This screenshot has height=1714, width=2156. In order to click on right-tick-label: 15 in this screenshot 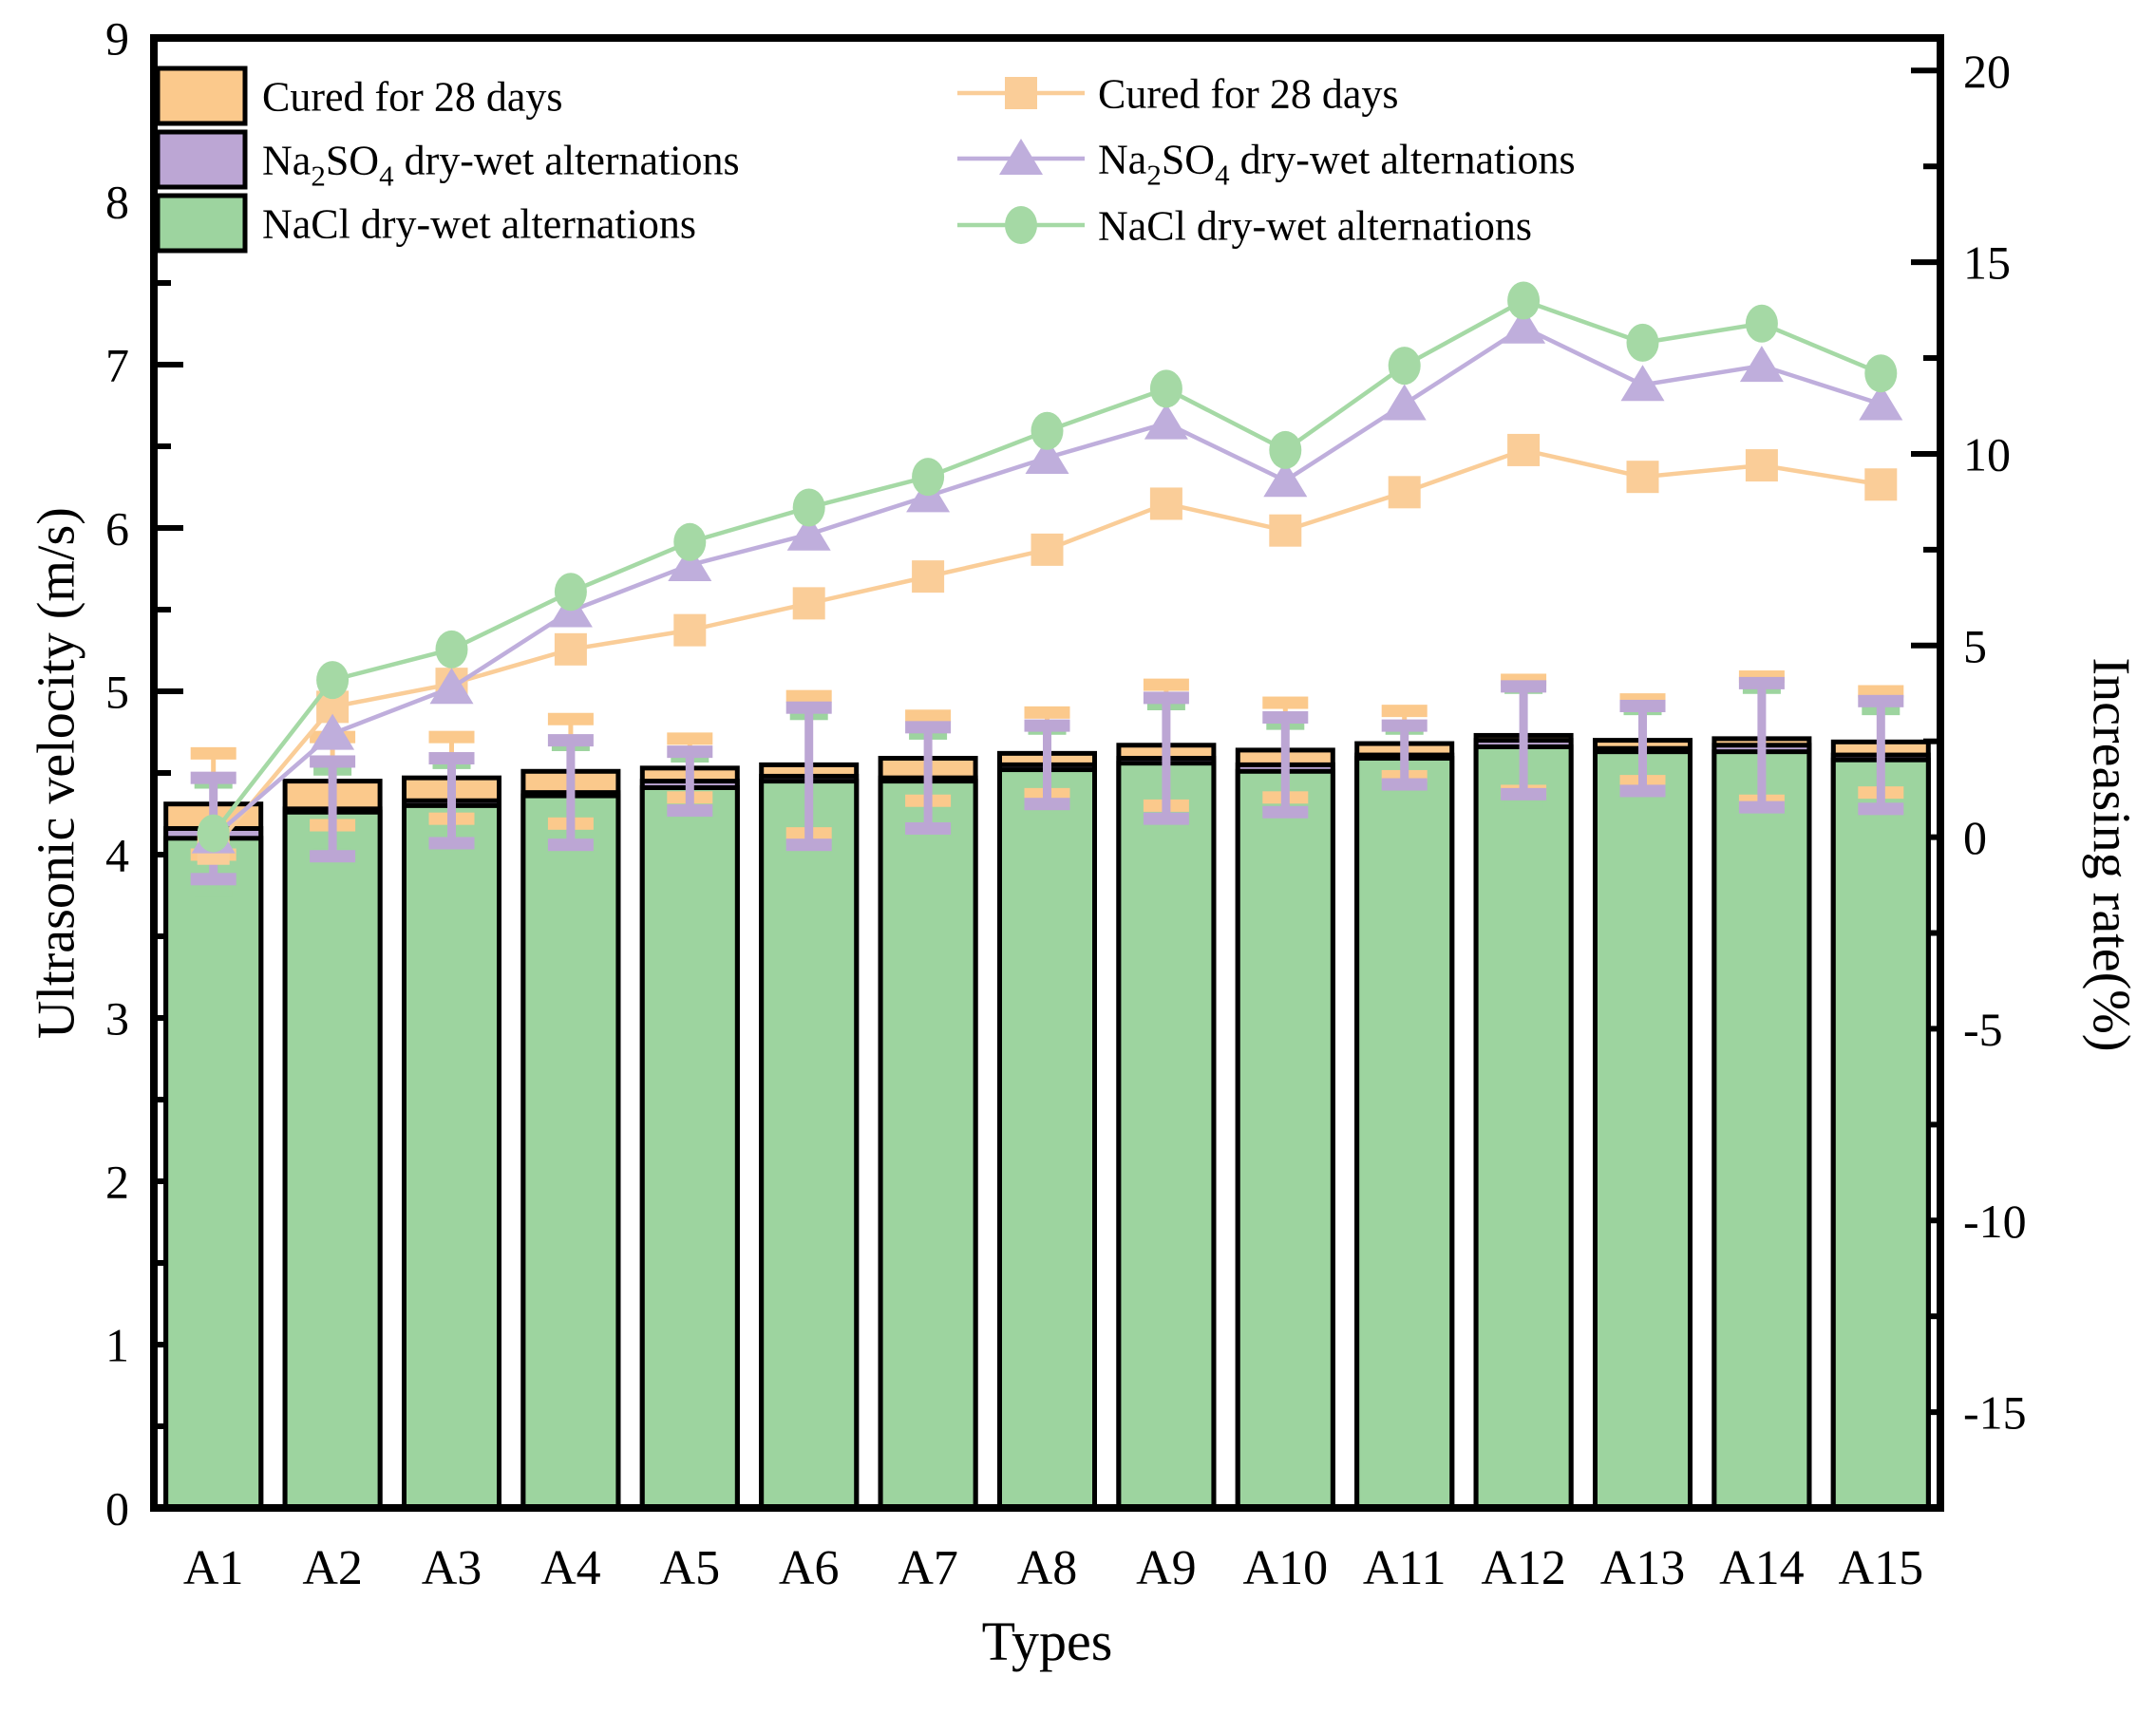, I will do `click(1987, 263)`.